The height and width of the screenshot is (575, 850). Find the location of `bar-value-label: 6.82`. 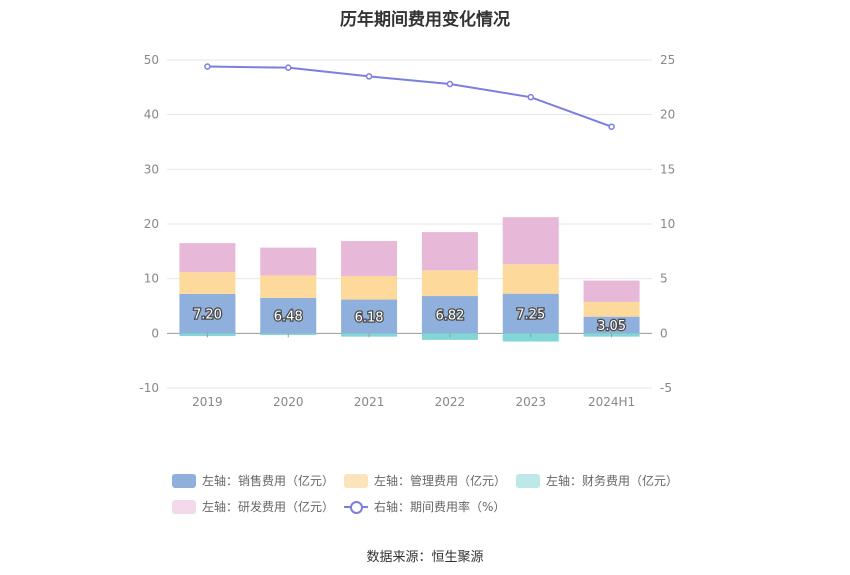

bar-value-label: 6.82 is located at coordinates (449, 316).